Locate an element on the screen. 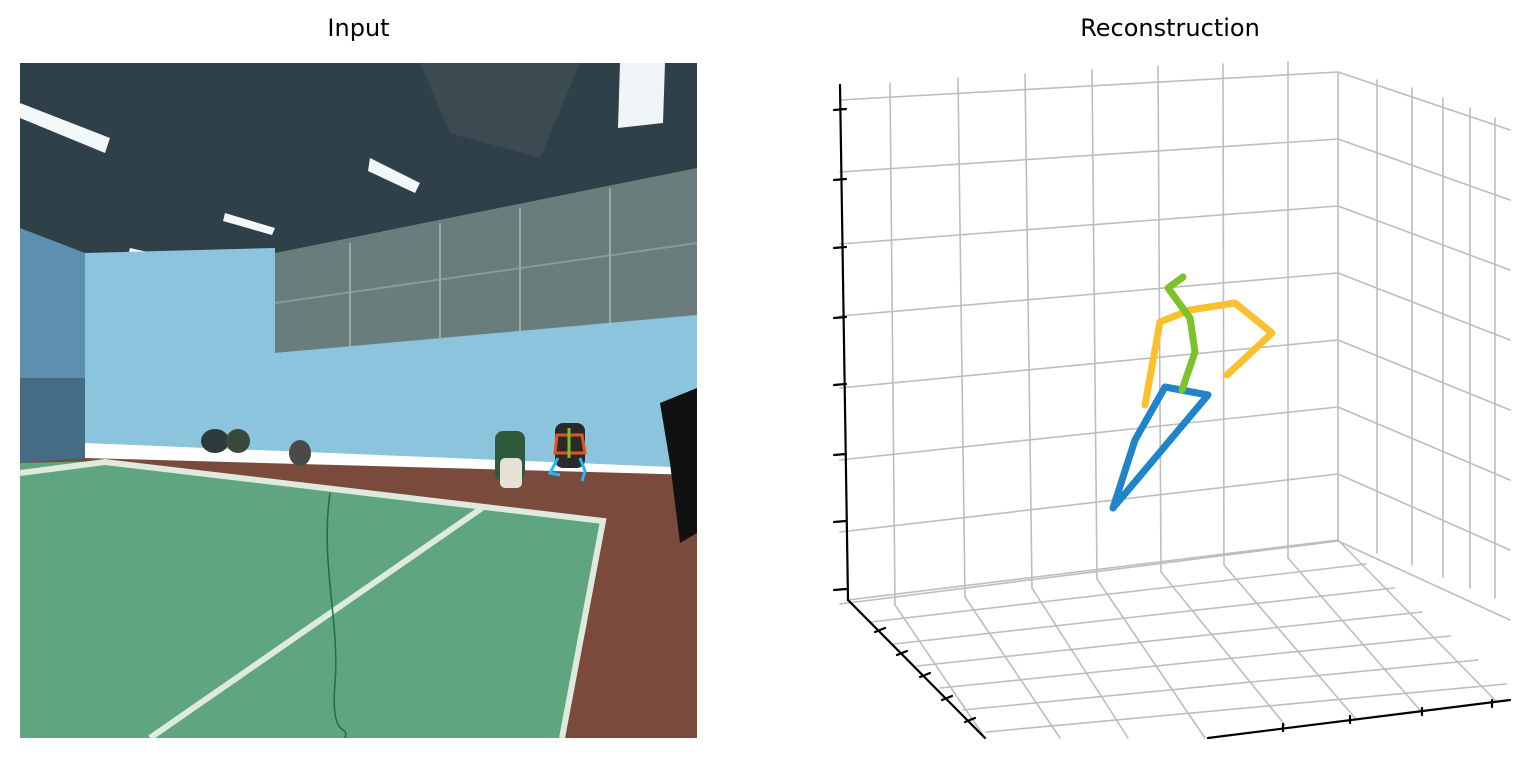  z-axis is located at coordinates (844, 342).